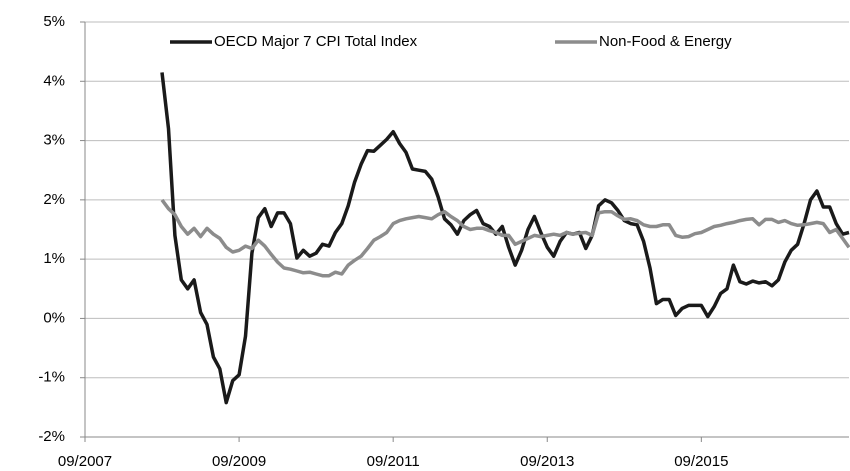  What do you see at coordinates (701, 461) in the screenshot?
I see `x-tick-label: 09/2015` at bounding box center [701, 461].